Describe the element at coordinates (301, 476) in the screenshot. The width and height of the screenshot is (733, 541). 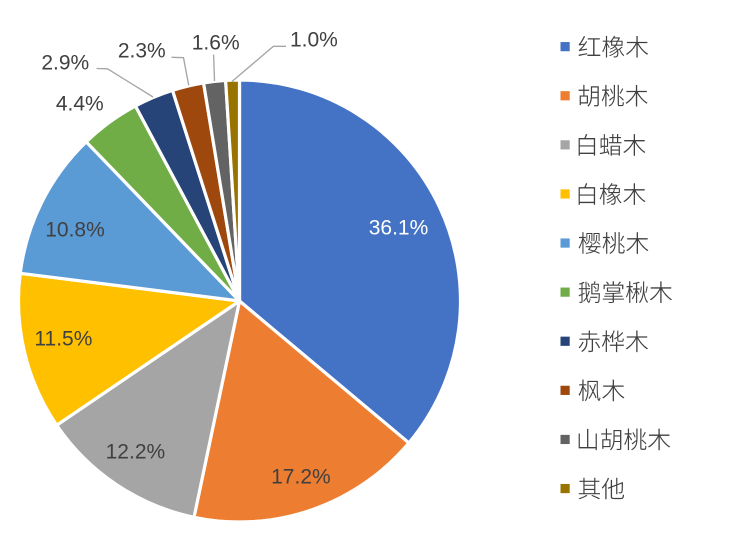
I see `svg-text: 17.2%` at that location.